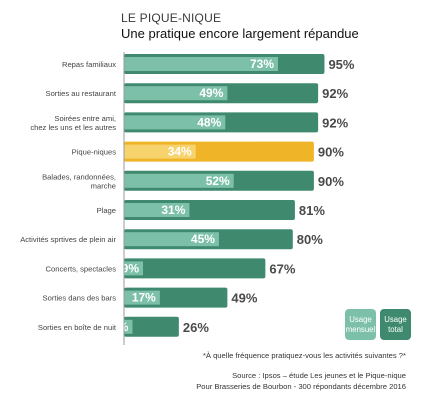 Image resolution: width=435 pixels, height=406 pixels. What do you see at coordinates (203, 239) in the screenshot?
I see `monthly-value-label: 45%` at bounding box center [203, 239].